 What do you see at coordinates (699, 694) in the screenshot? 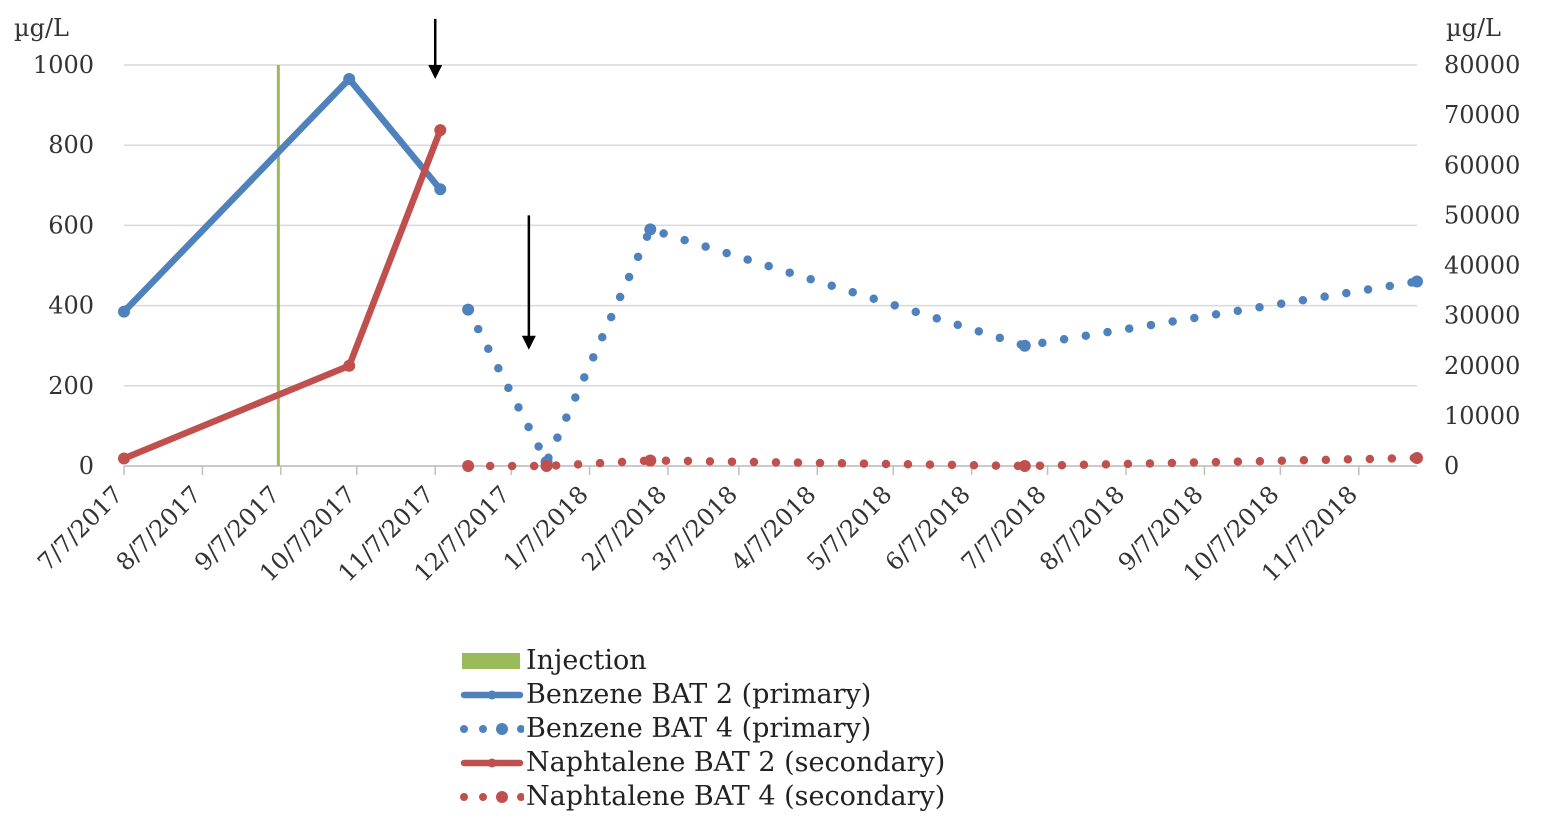
I see `legend-label: Benzene BAT 2 (primary)` at bounding box center [699, 694].